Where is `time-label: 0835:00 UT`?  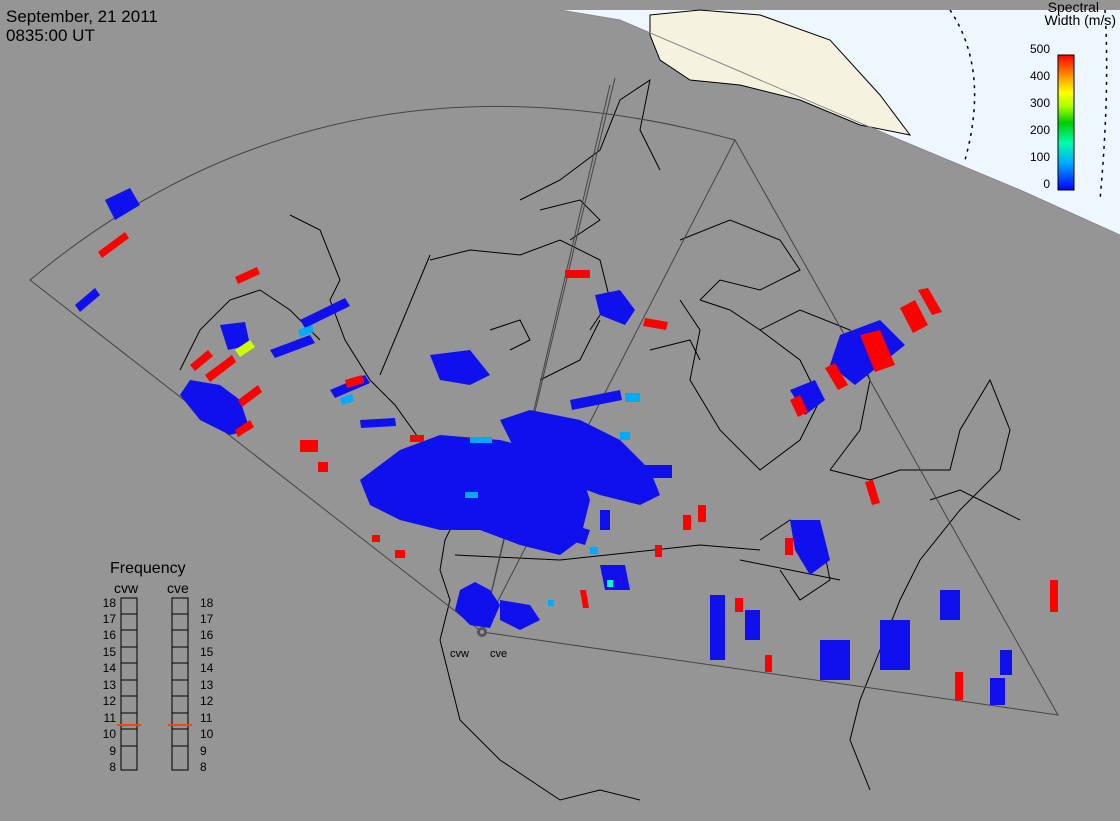 time-label: 0835:00 UT is located at coordinates (50, 35).